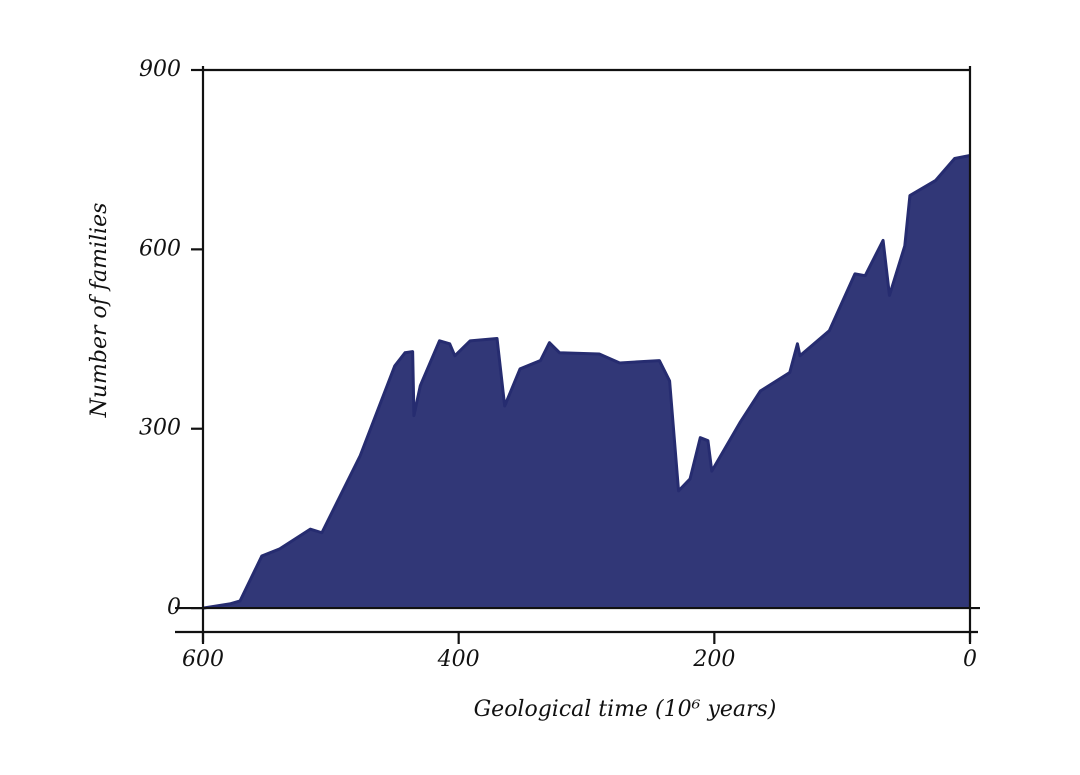 This screenshot has width=1080, height=775. What do you see at coordinates (160, 248) in the screenshot?
I see `y-tick-label: 600` at bounding box center [160, 248].